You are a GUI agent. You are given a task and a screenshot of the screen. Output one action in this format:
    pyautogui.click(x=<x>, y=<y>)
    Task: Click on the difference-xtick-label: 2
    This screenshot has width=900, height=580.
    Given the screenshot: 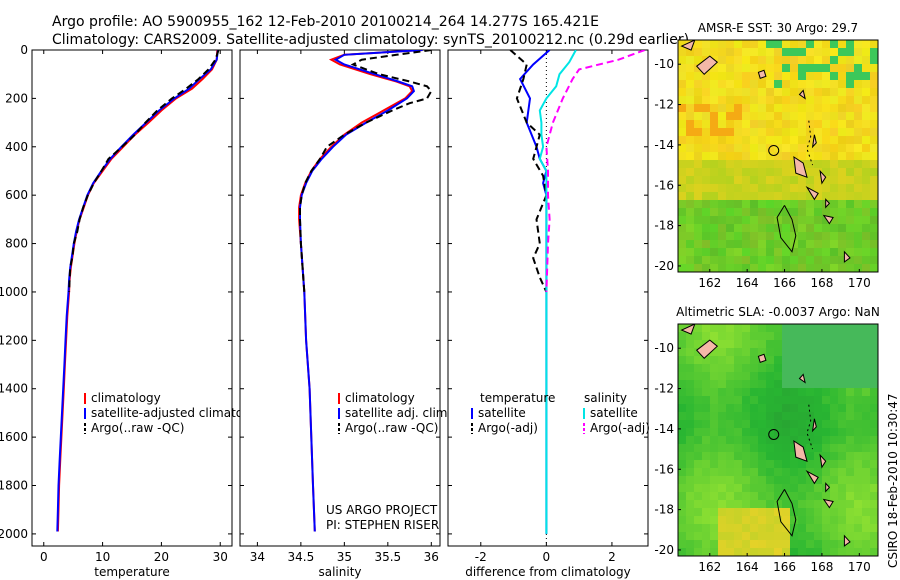 What is the action you would take?
    pyautogui.click(x=612, y=557)
    